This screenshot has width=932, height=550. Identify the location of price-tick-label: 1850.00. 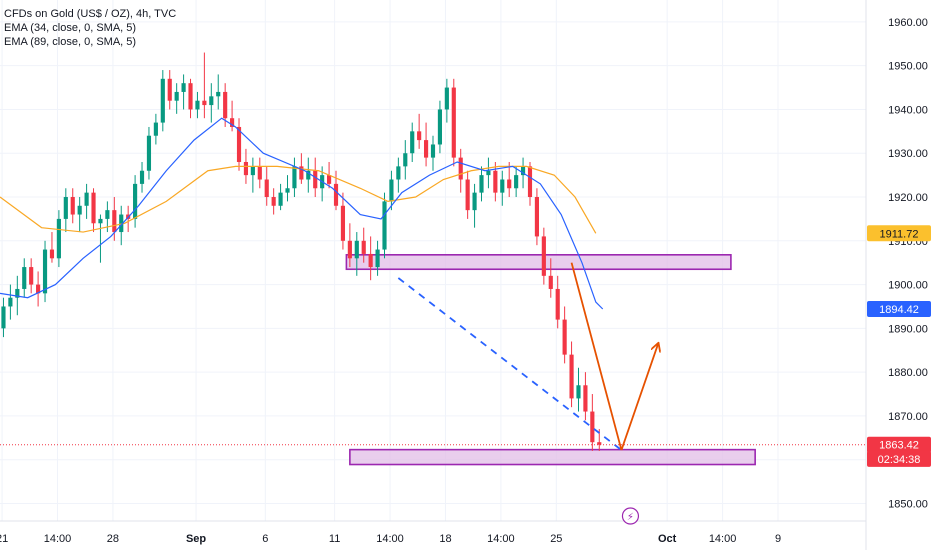
(908, 504).